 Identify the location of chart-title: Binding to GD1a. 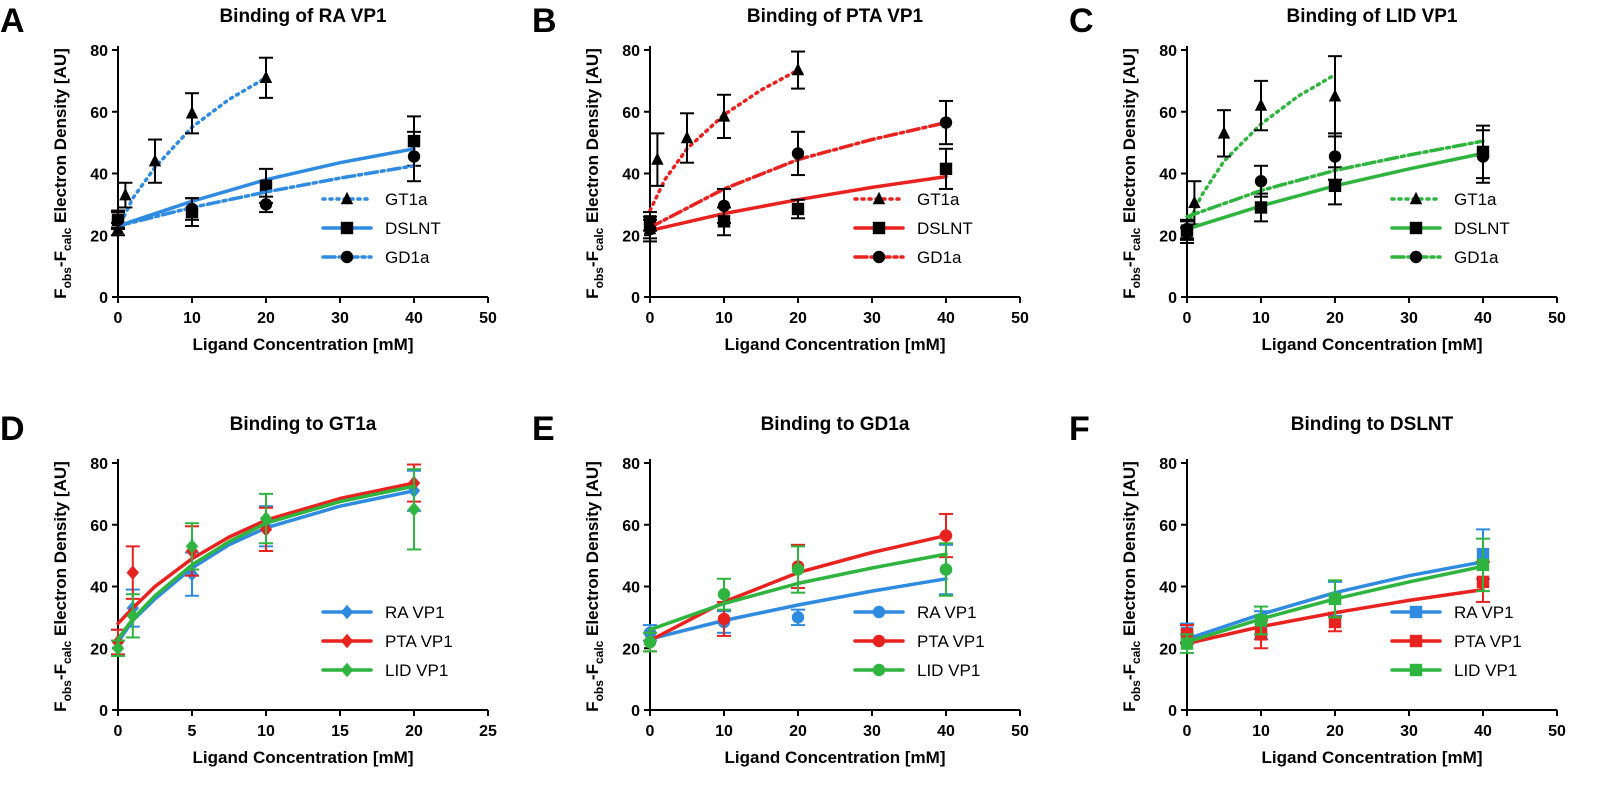
(835, 424).